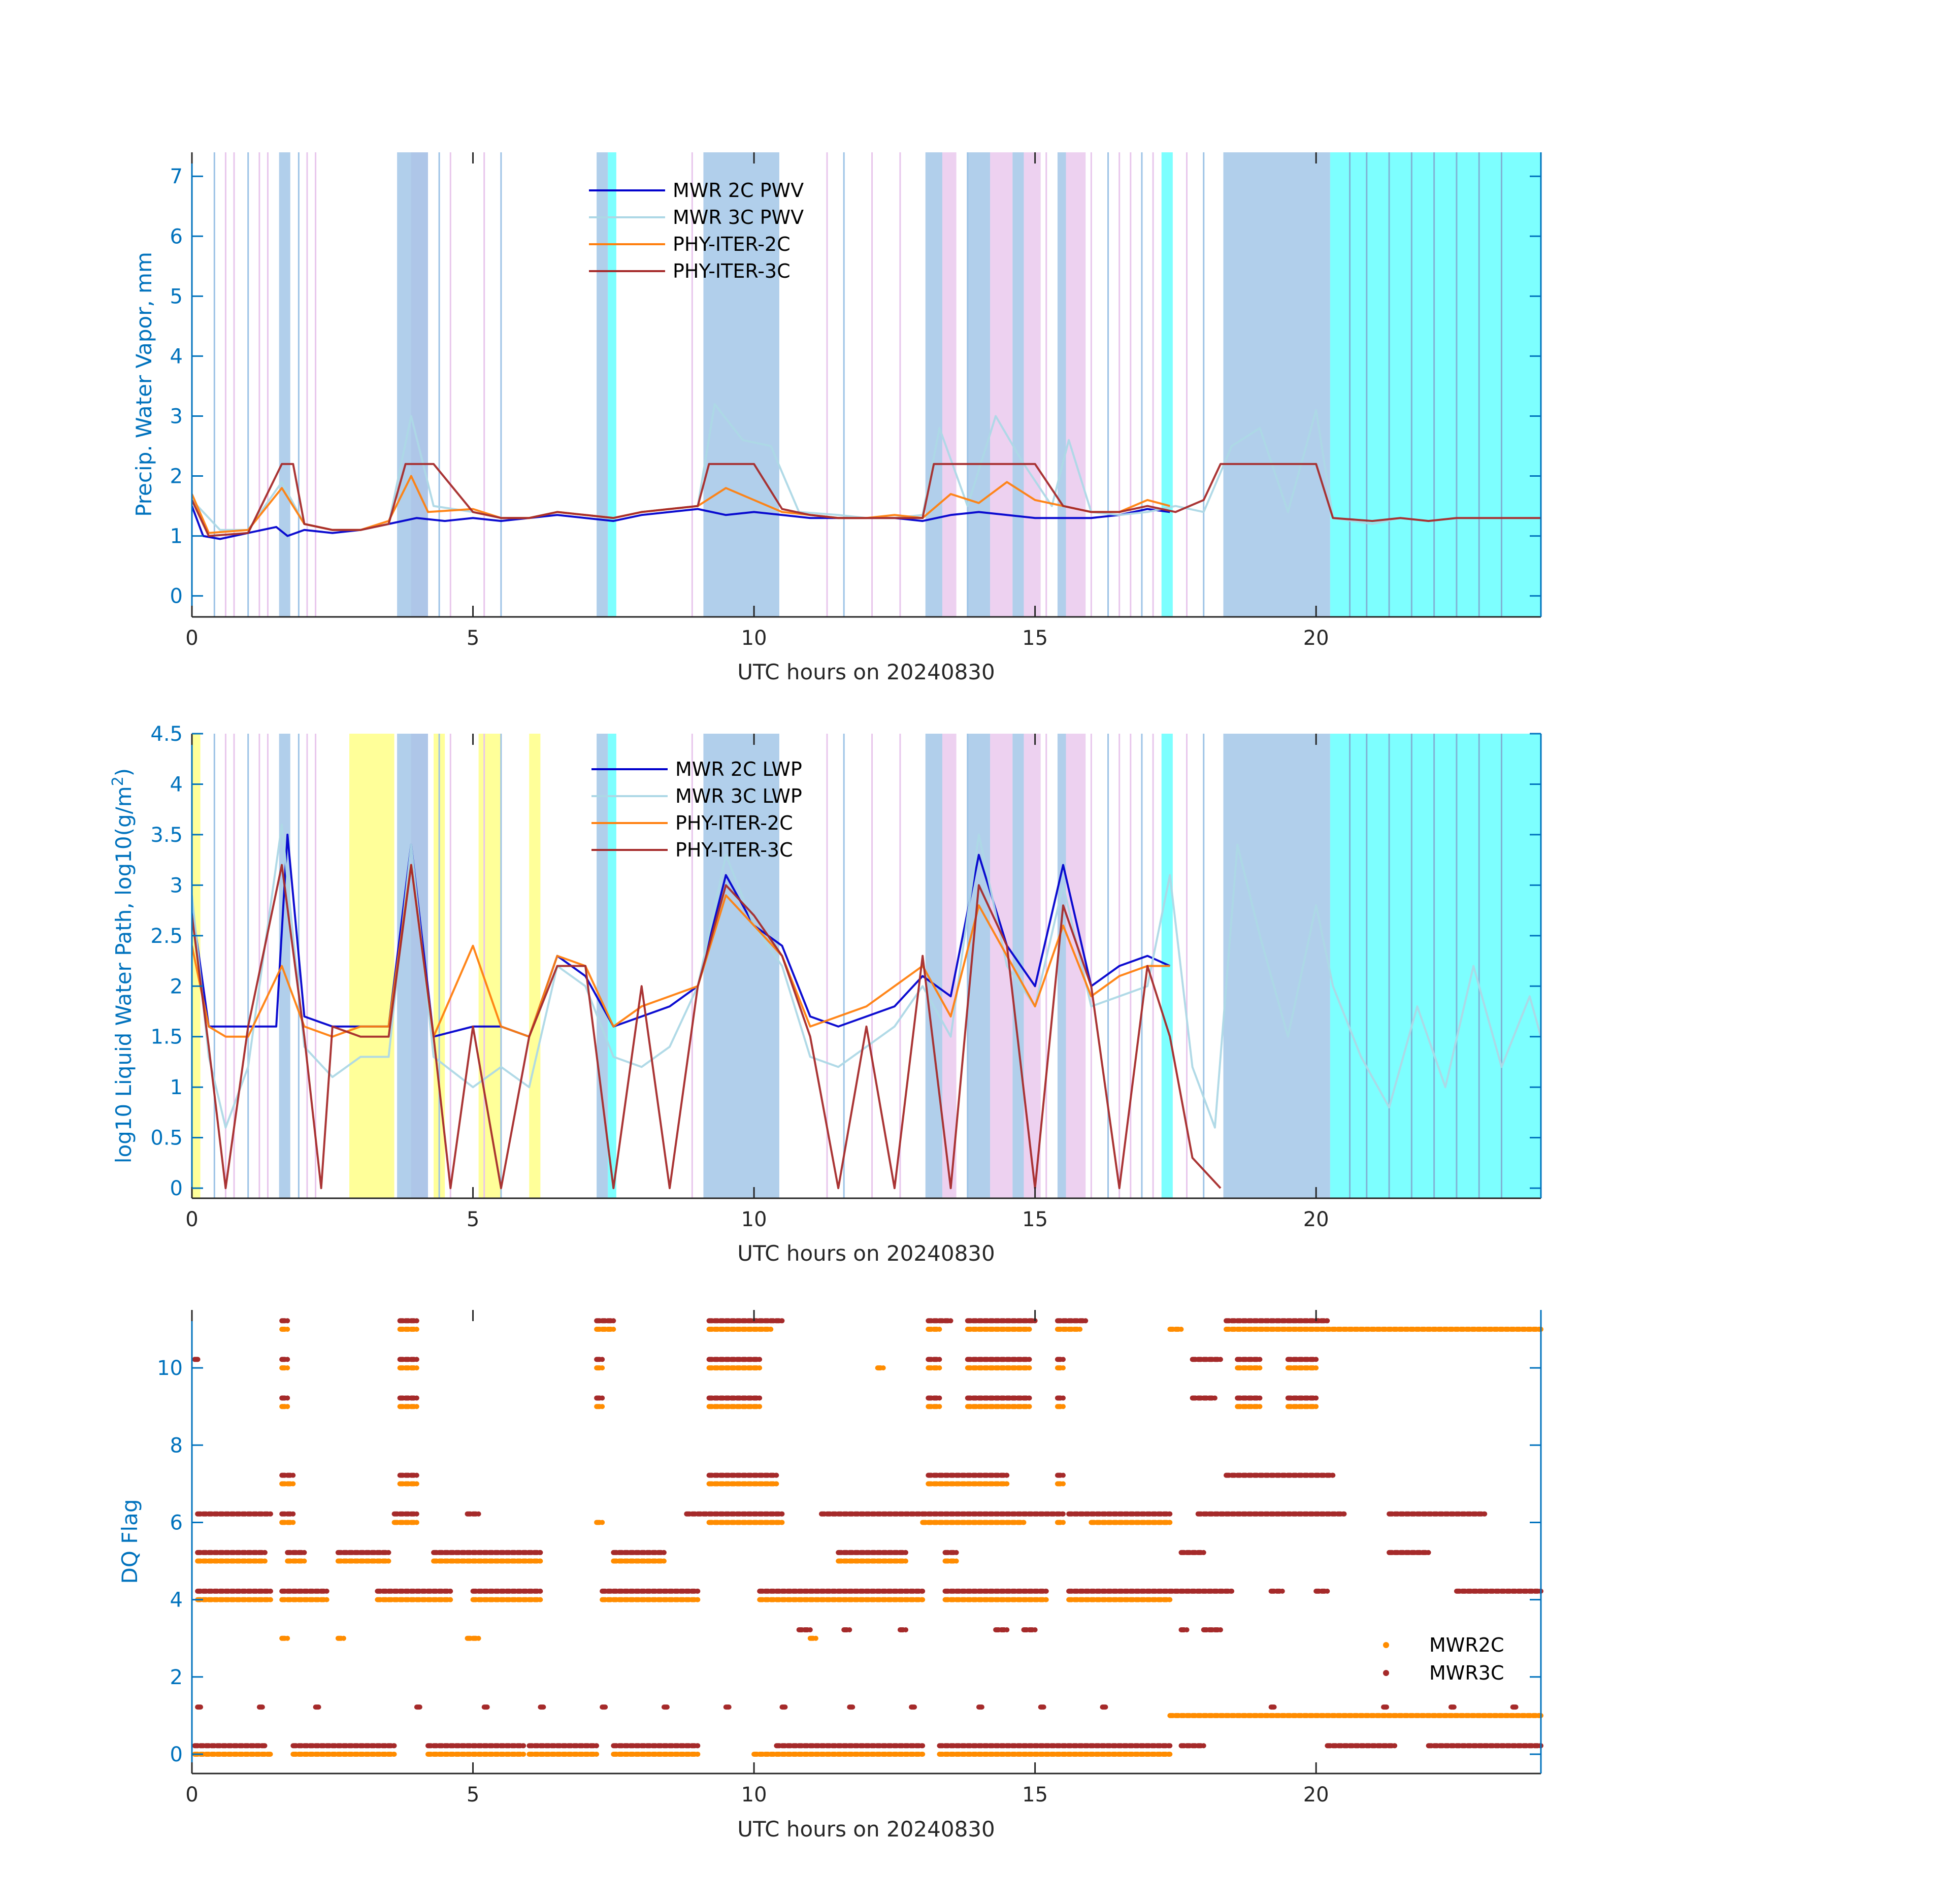 The image size is (1942, 1904). What do you see at coordinates (866, 672) in the screenshot?
I see `pwv-x-axis-label: UTC hours on 20240830` at bounding box center [866, 672].